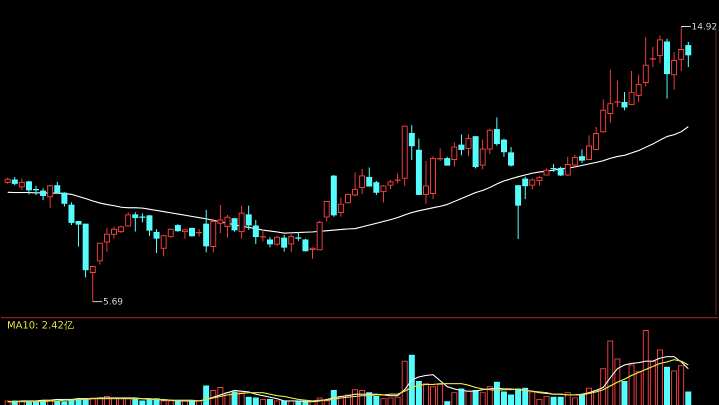 Image resolution: width=719 pixels, height=405 pixels. I want to click on text: MA10: 2.42亿, so click(40, 326).